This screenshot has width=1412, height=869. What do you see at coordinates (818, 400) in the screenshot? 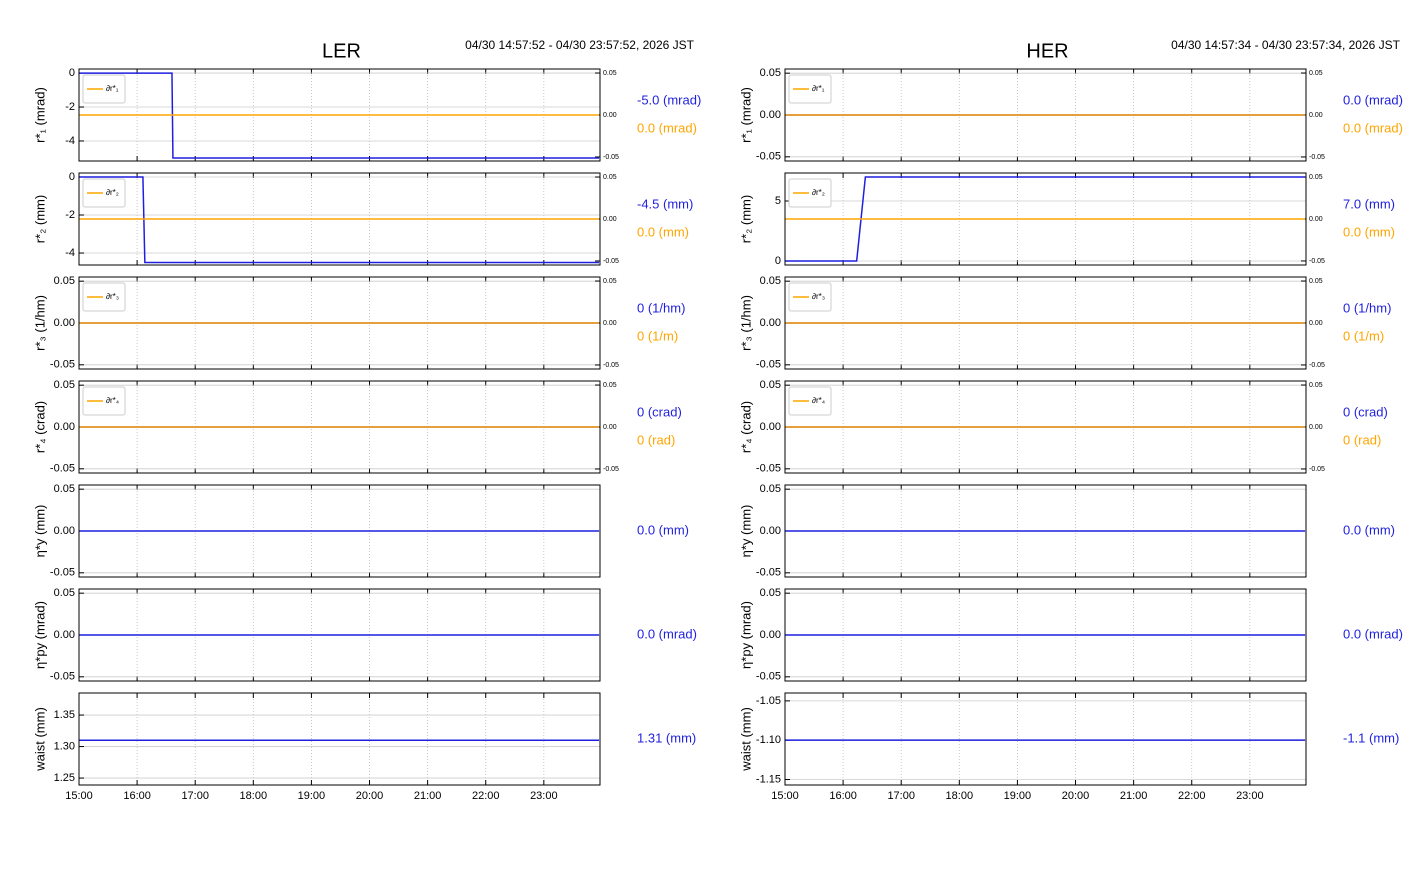
I see `legend-label: ∂r*₄` at bounding box center [818, 400].